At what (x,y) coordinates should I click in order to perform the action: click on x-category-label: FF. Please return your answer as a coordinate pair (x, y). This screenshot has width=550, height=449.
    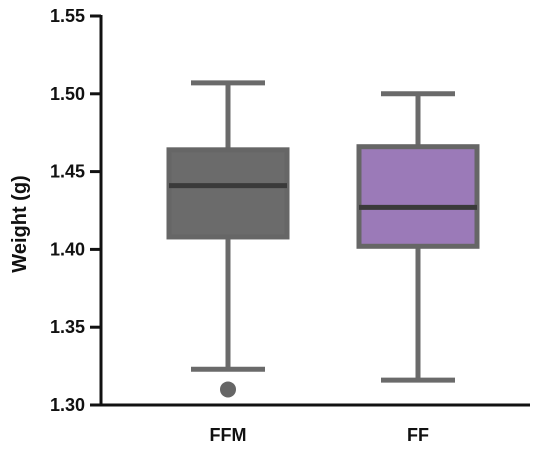
    Looking at the image, I should click on (418, 435).